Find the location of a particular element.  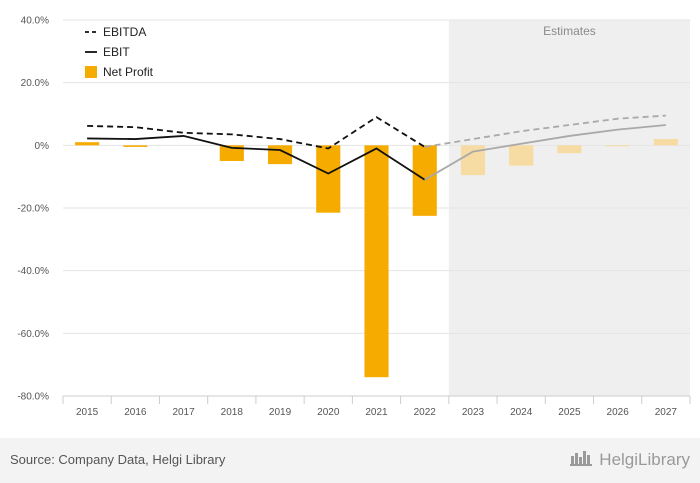

brand: HelgiLibrary is located at coordinates (630, 459).